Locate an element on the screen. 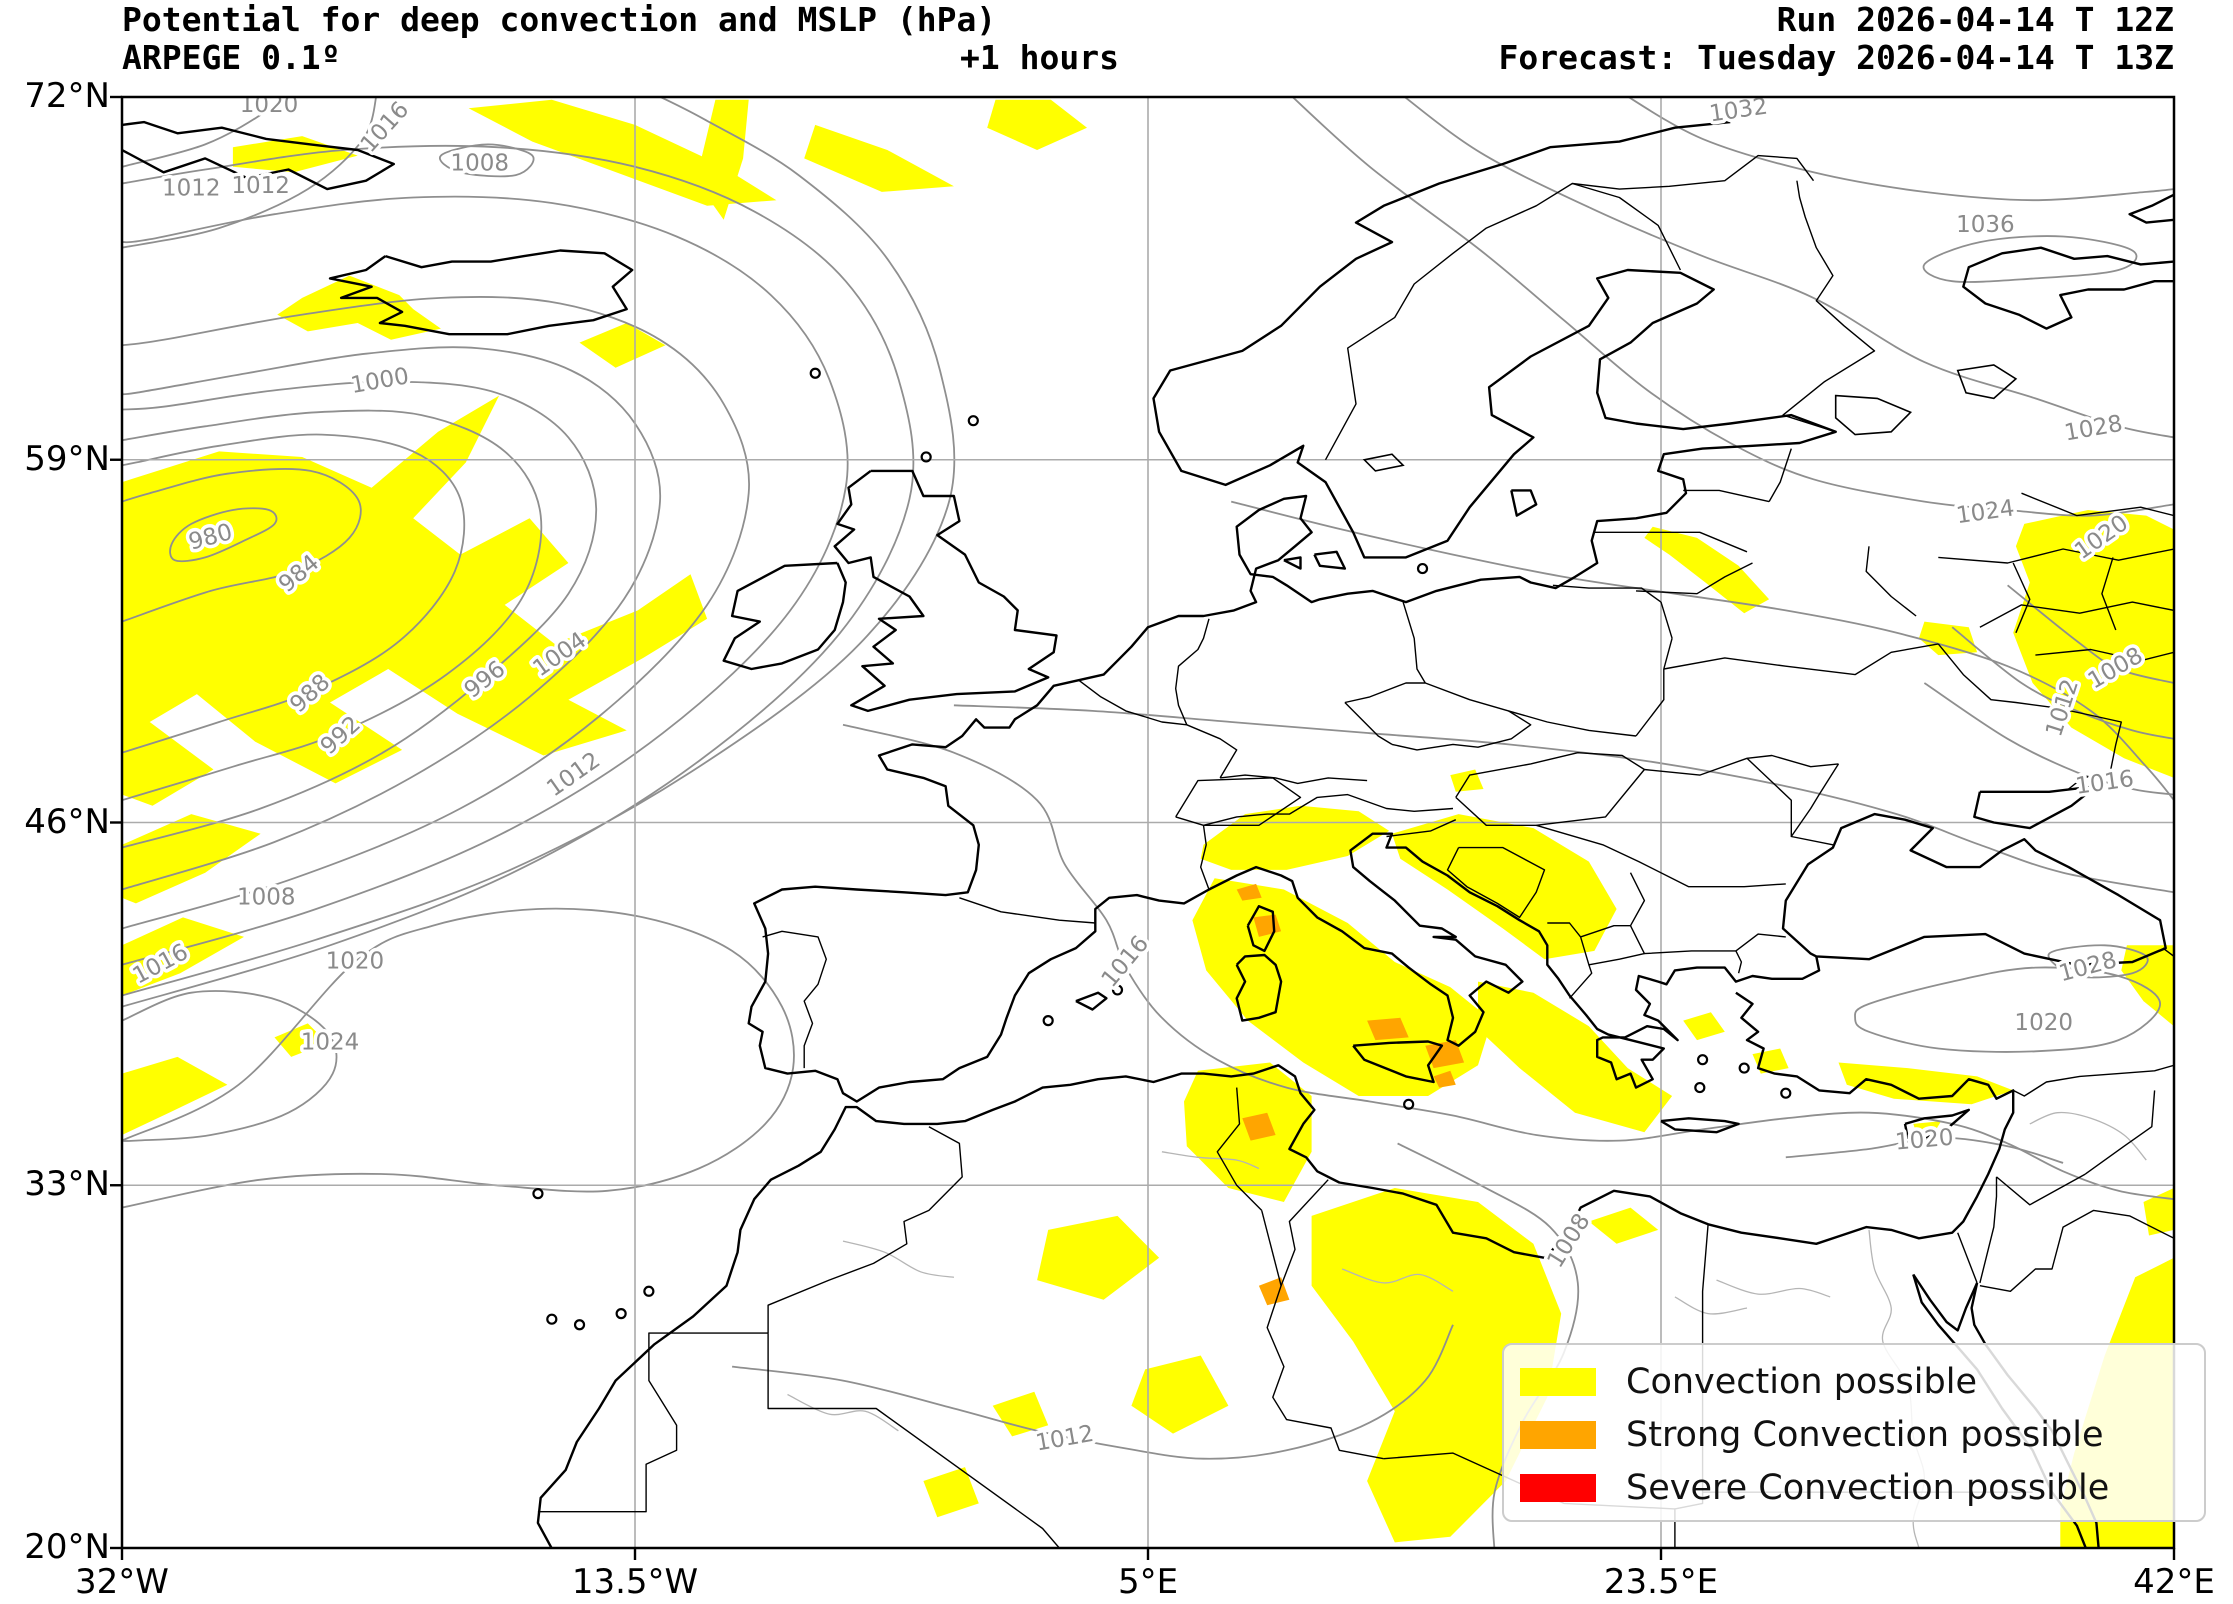 The width and height of the screenshot is (2233, 1604). lake-outline is located at coordinates (1987, 382).